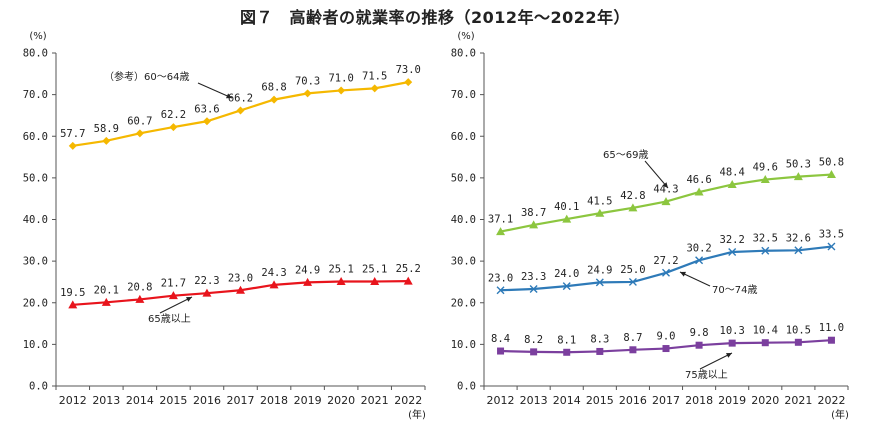 The height and width of the screenshot is (428, 870). What do you see at coordinates (698, 248) in the screenshot?
I see `data-label: 30.2` at bounding box center [698, 248].